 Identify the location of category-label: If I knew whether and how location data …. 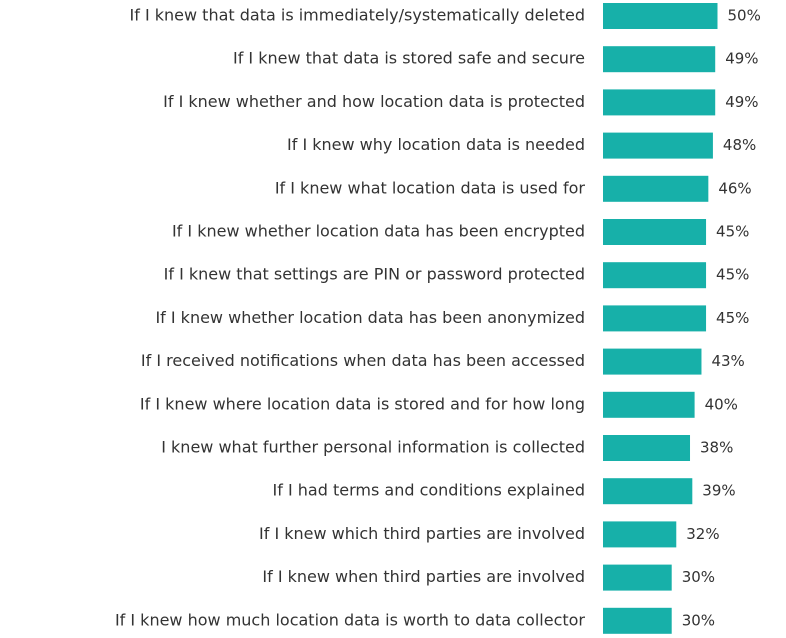
(374, 101).